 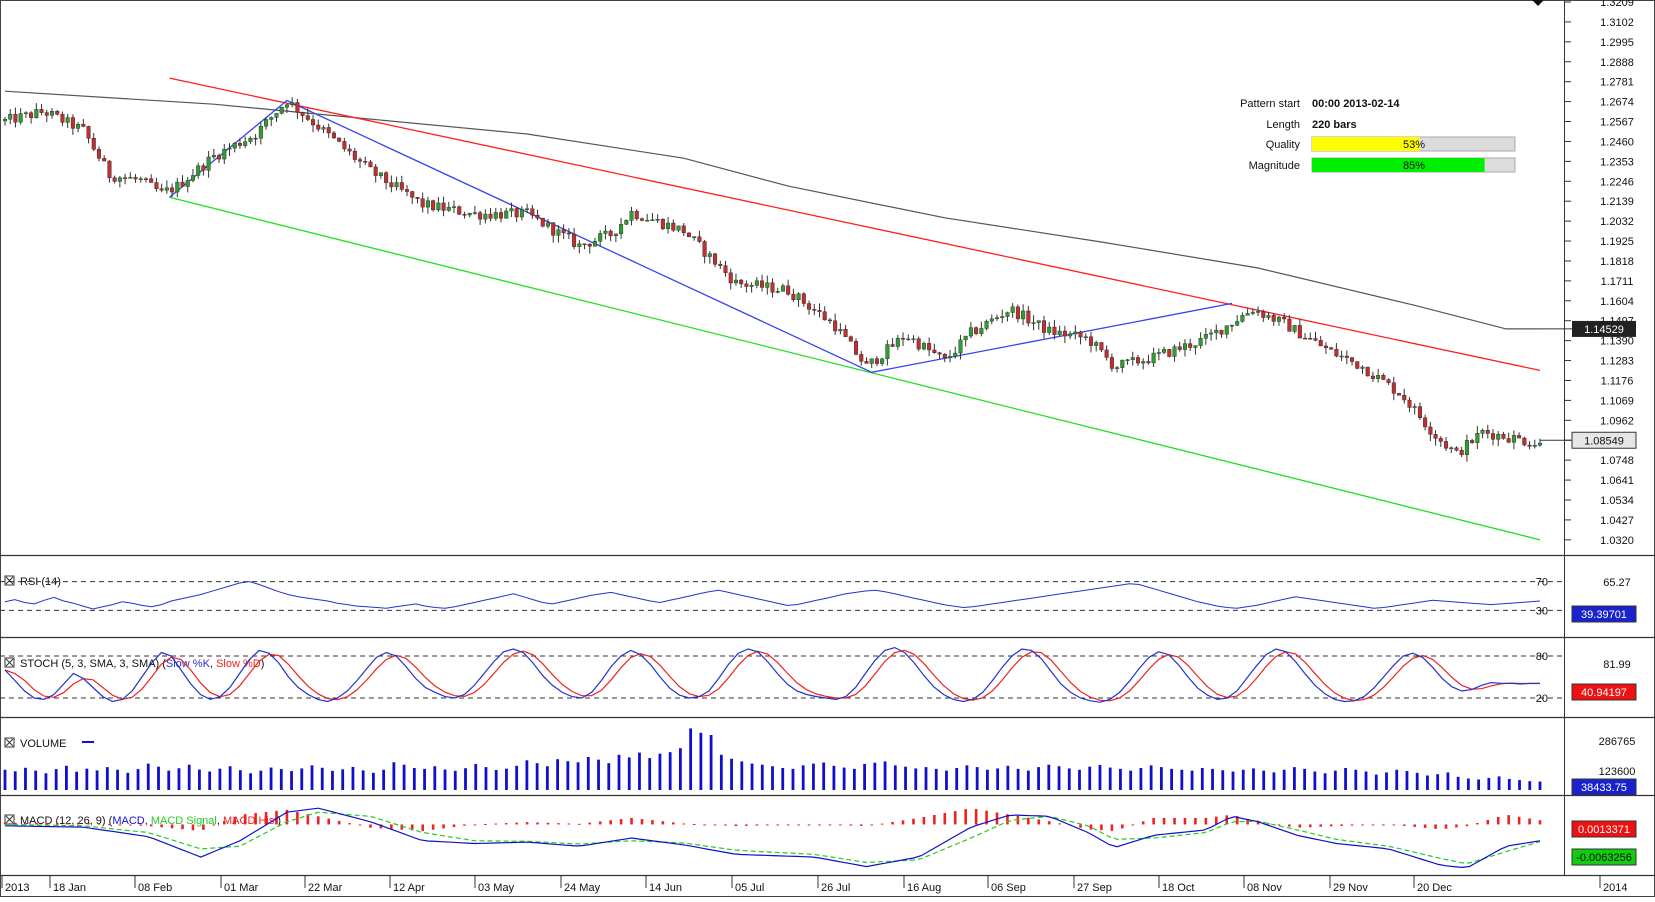 What do you see at coordinates (9, 742) in the screenshot?
I see `volume-close-box` at bounding box center [9, 742].